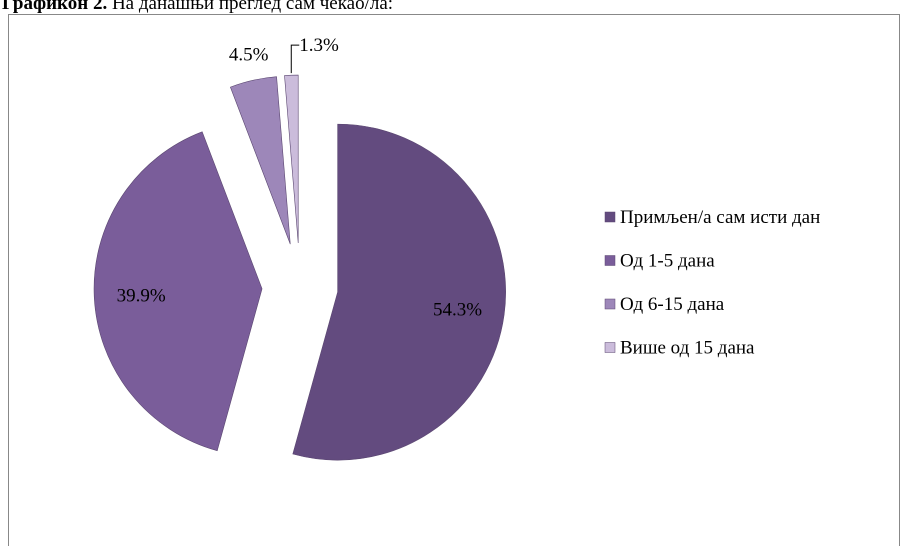  What do you see at coordinates (672, 304) in the screenshot?
I see `legend-label: Од 6-15 дана` at bounding box center [672, 304].